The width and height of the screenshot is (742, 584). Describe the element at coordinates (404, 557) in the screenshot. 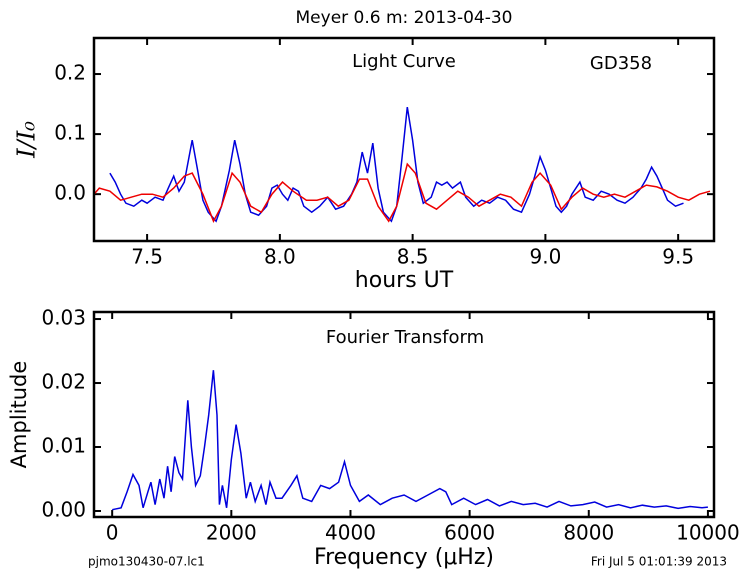

I see `x-axis-label: Frequency (μHz)` at that location.